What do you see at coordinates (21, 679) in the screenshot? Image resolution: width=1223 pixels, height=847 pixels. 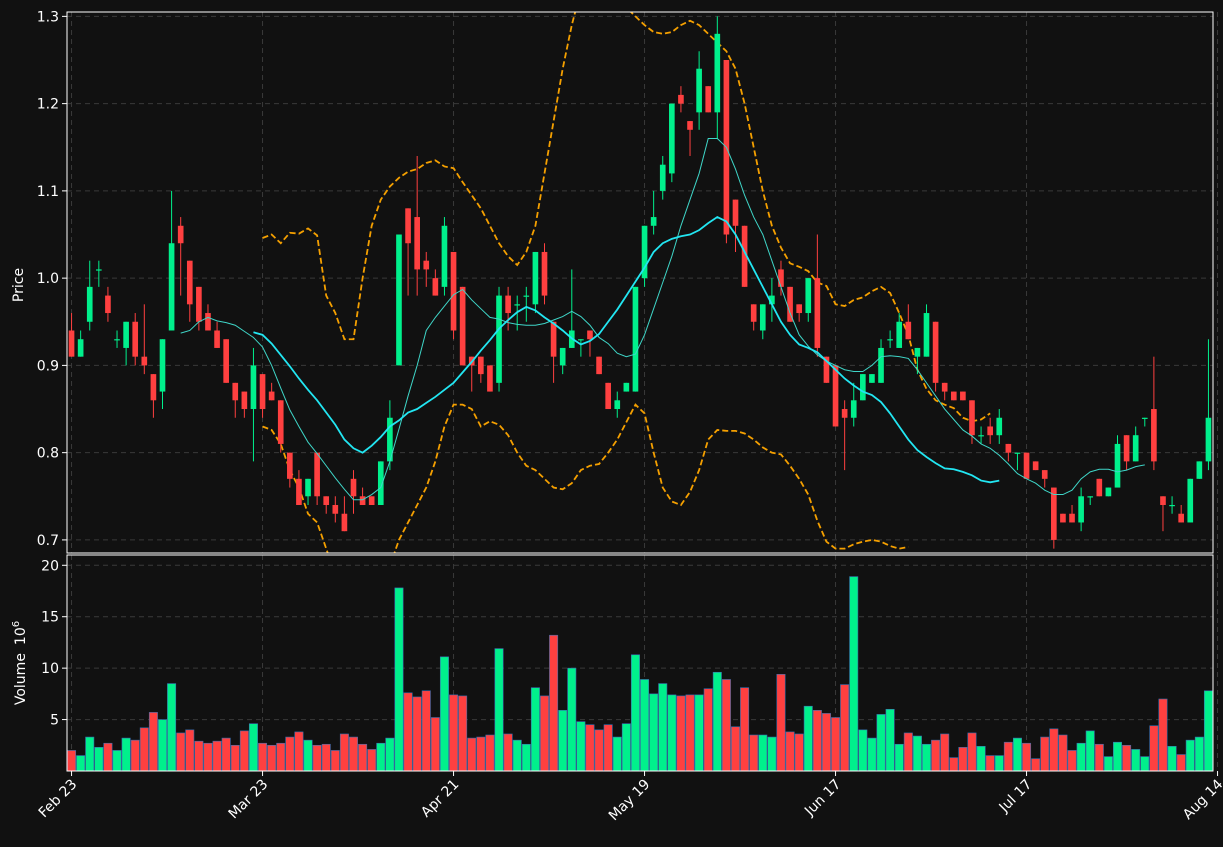 I see `volume-axis-title: Volume` at bounding box center [21, 679].